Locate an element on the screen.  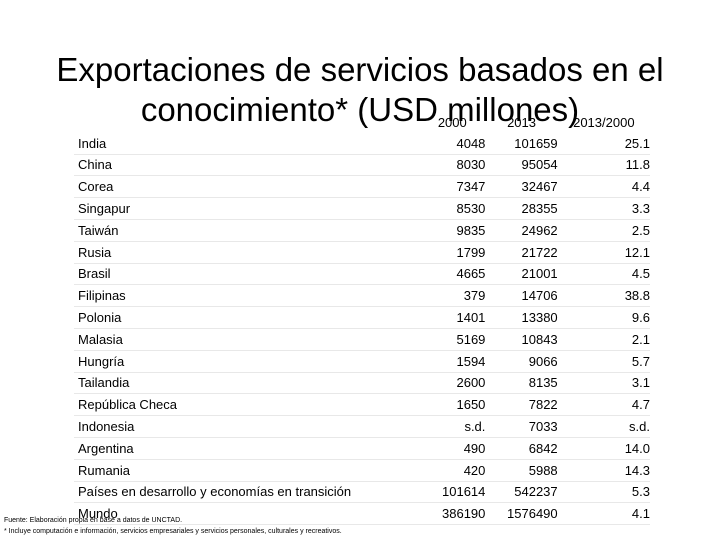
table-cell-2000: 1799 is located at coordinates (452, 252).